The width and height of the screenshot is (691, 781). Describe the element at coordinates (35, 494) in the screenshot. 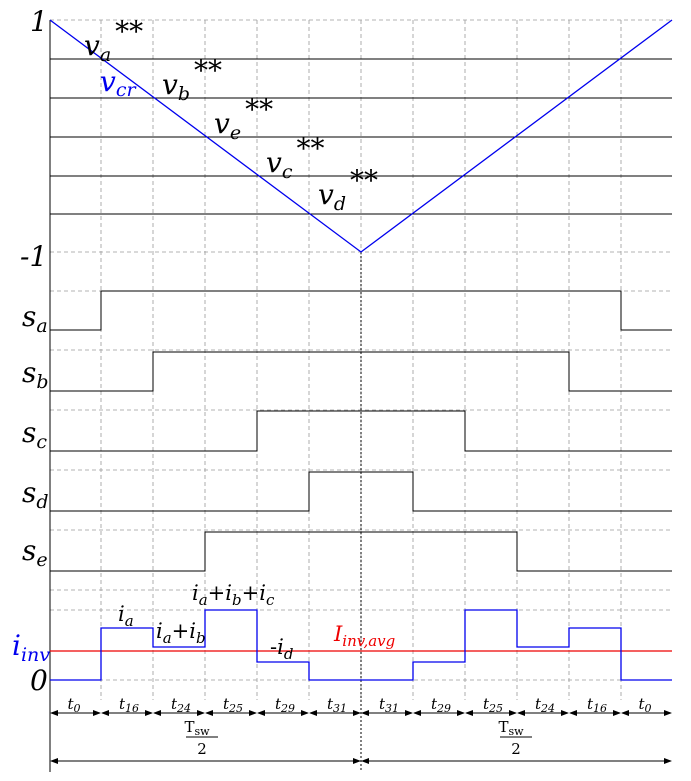

I see `switch-label-d: sd` at that location.